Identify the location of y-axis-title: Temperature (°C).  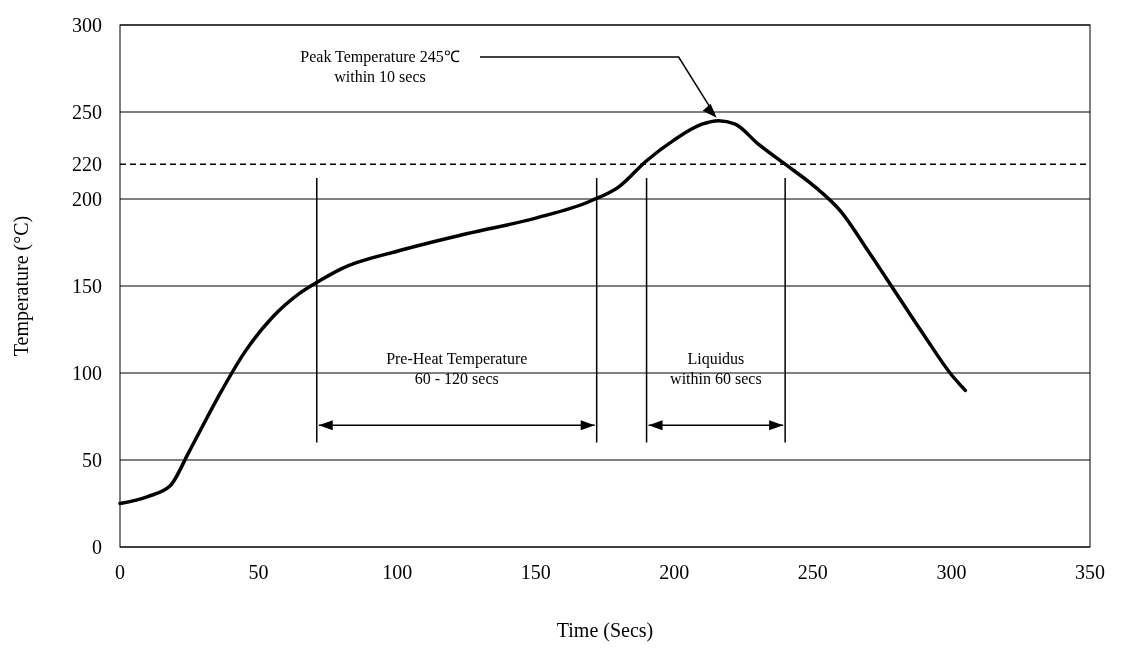
(21, 286).